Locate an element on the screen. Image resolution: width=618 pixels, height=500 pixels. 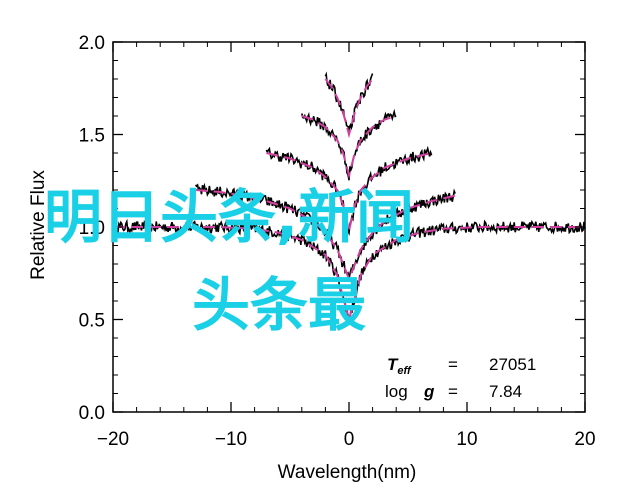
svg-text: Teff is located at coordinates (399, 366).